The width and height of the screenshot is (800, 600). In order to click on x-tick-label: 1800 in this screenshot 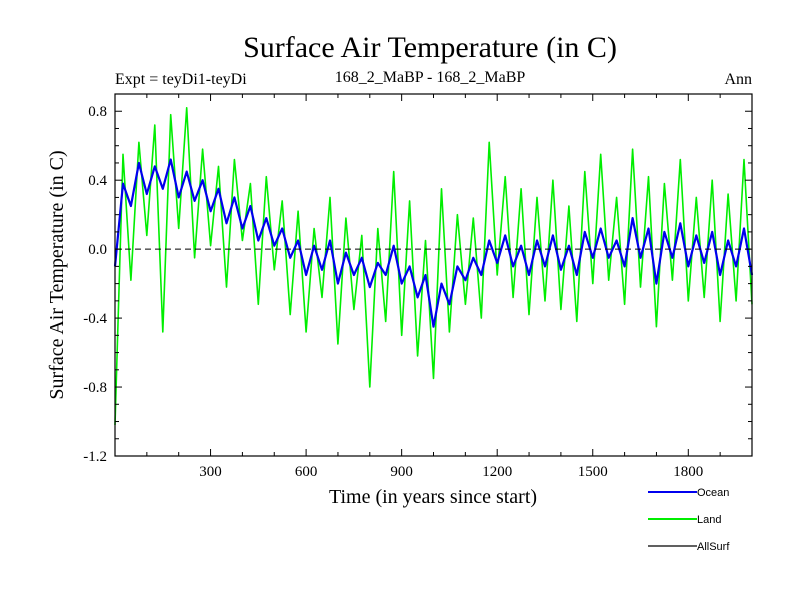, I will do `click(688, 472)`.